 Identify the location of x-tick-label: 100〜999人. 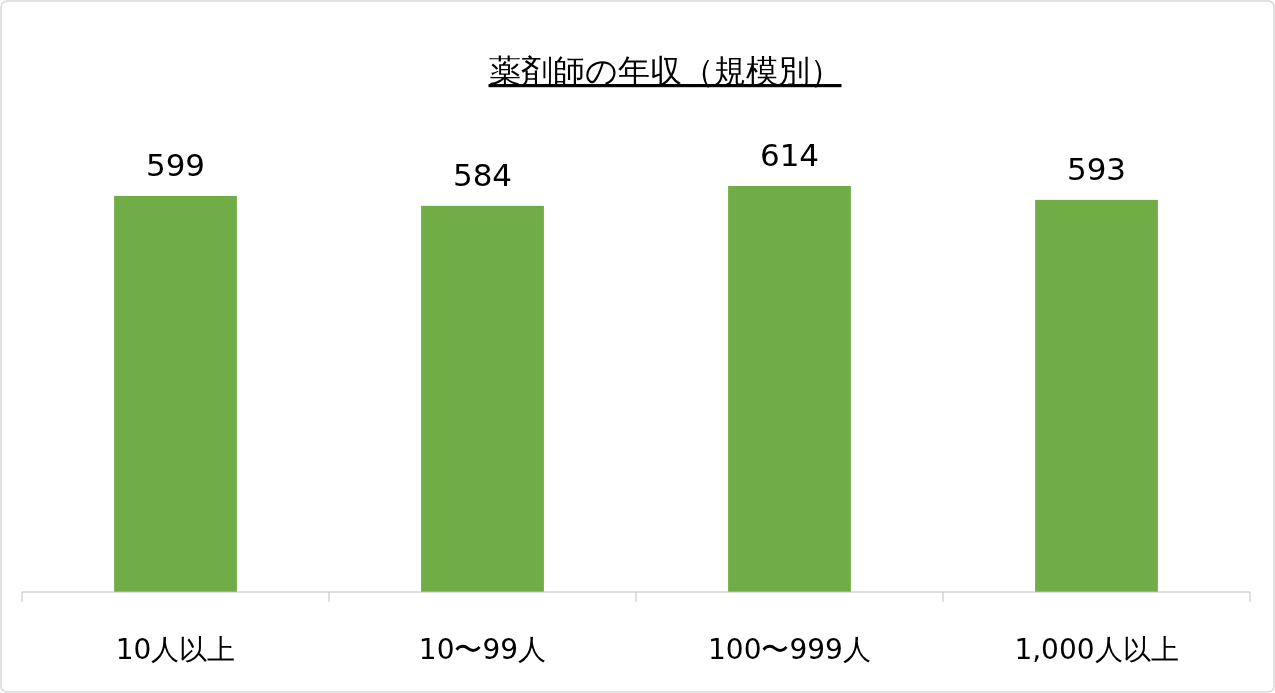
(789, 649).